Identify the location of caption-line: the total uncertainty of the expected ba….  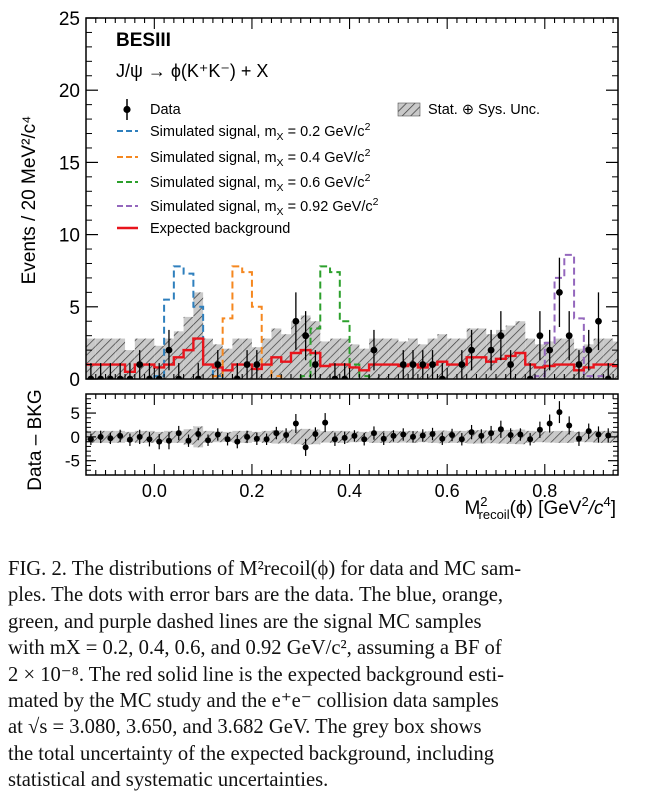
(251, 753).